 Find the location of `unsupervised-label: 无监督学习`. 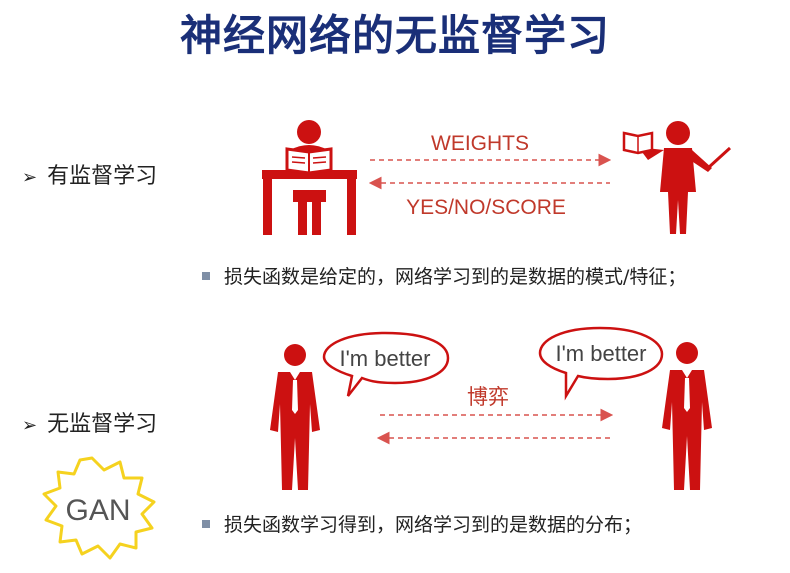

unsupervised-label: 无监督学习 is located at coordinates (102, 424).